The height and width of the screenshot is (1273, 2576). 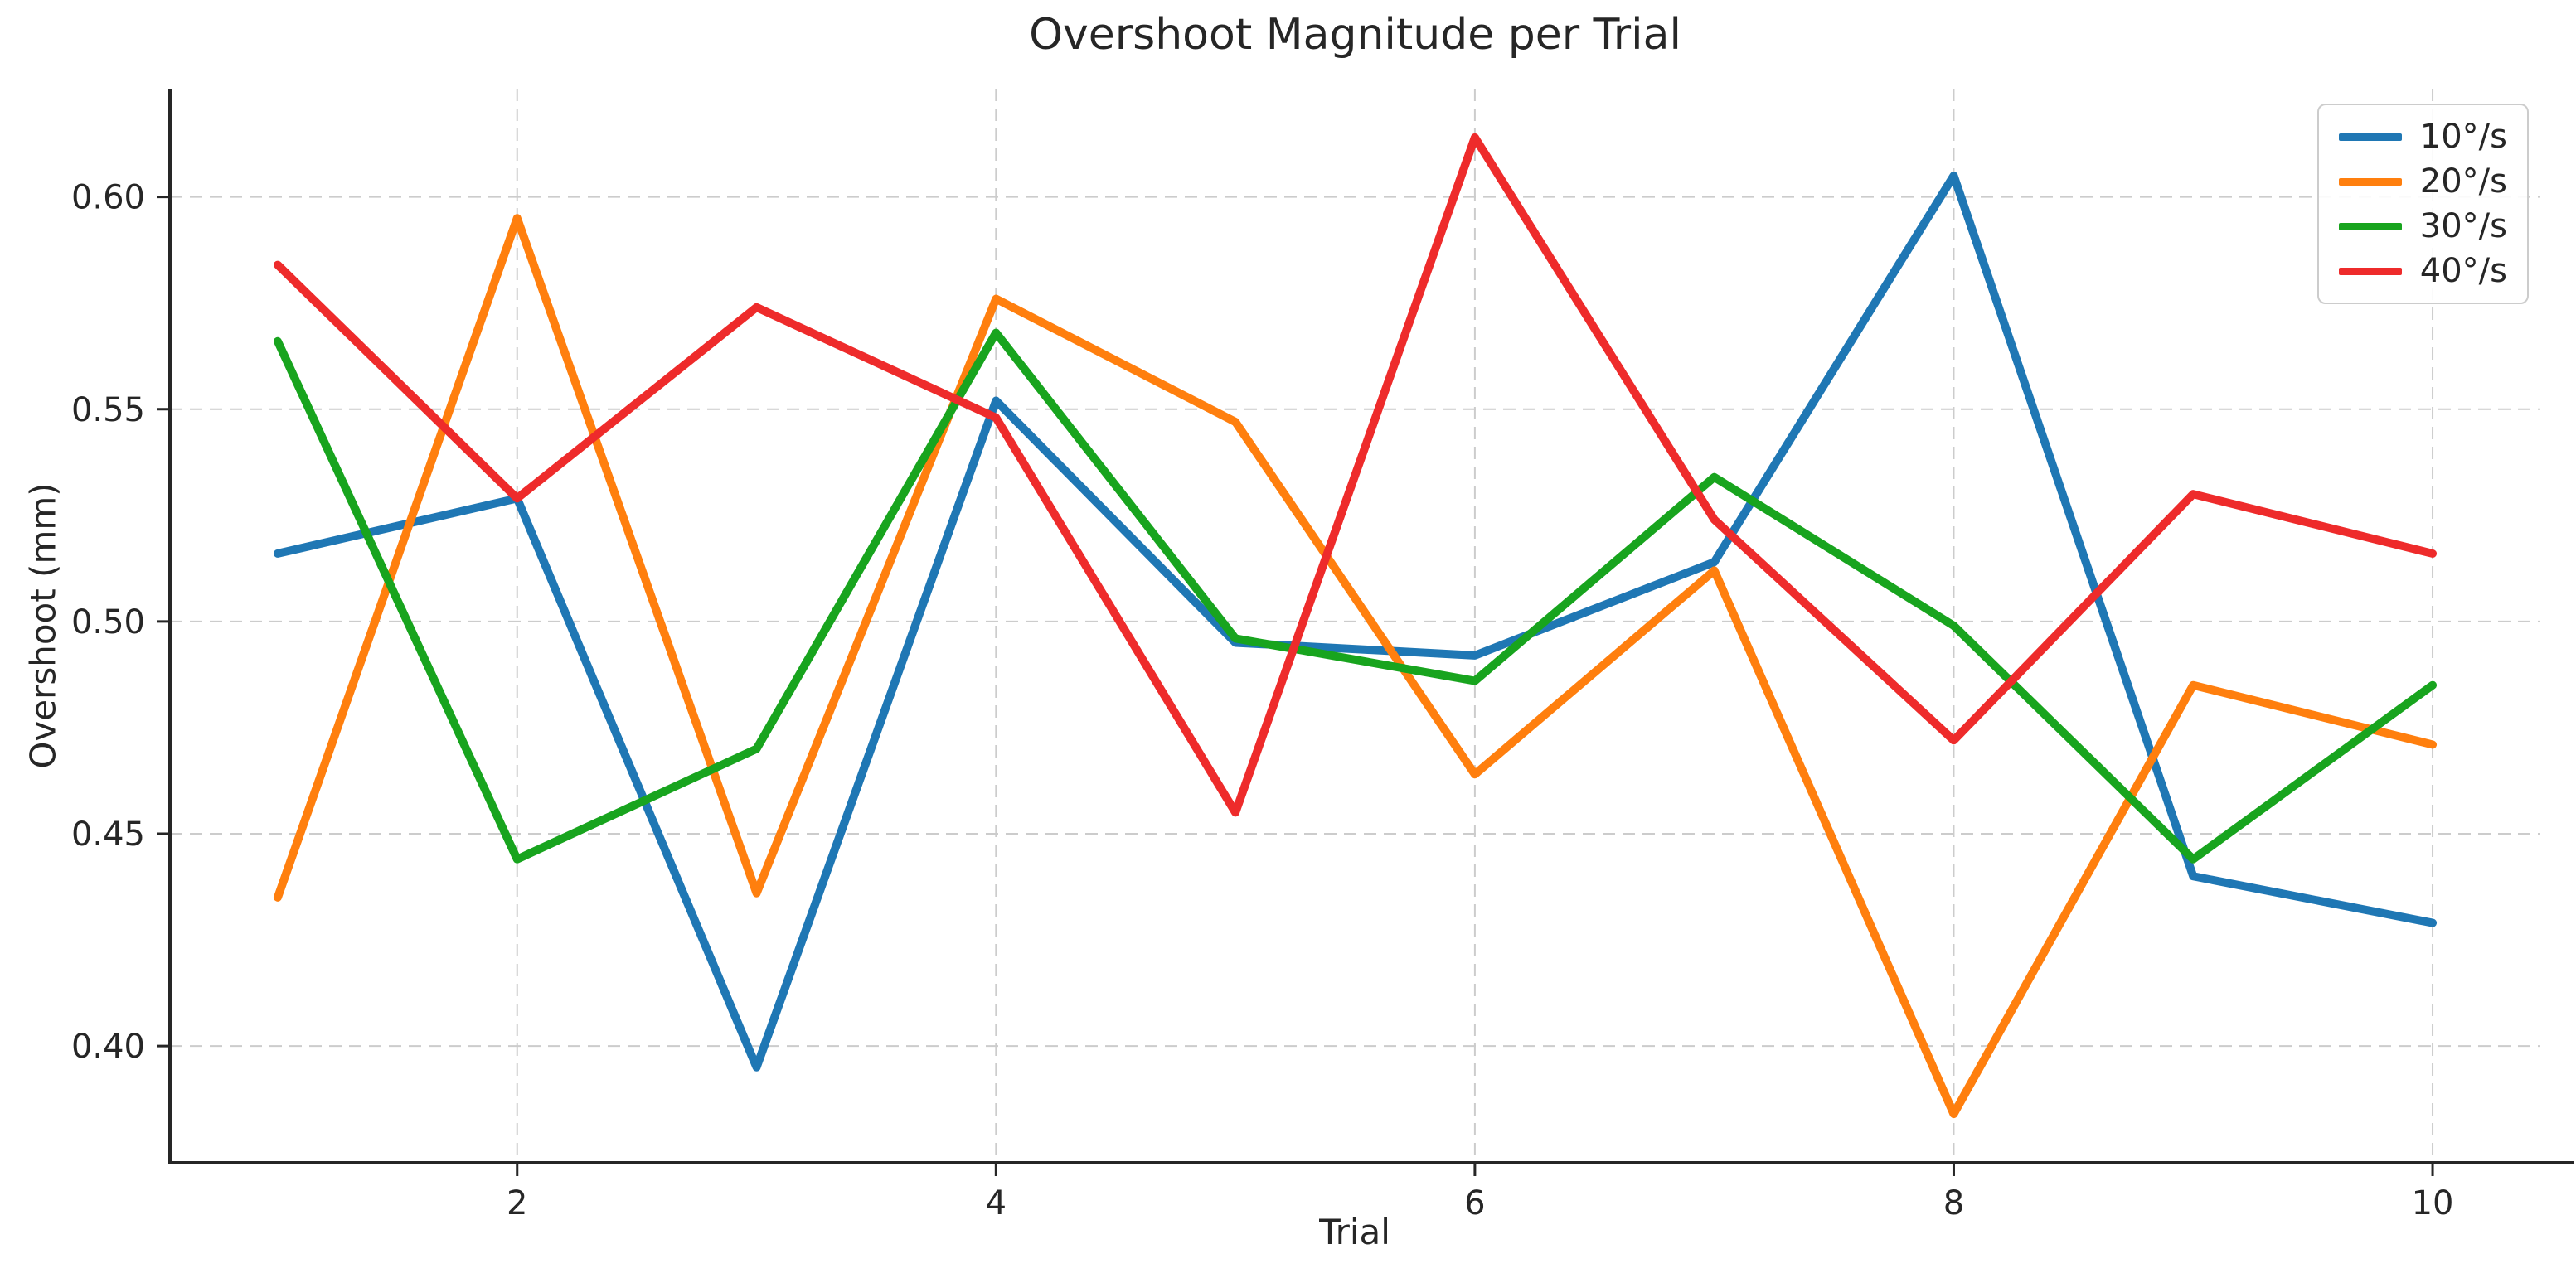 What do you see at coordinates (2463, 137) in the screenshot?
I see `legend-label: 10°/s` at bounding box center [2463, 137].